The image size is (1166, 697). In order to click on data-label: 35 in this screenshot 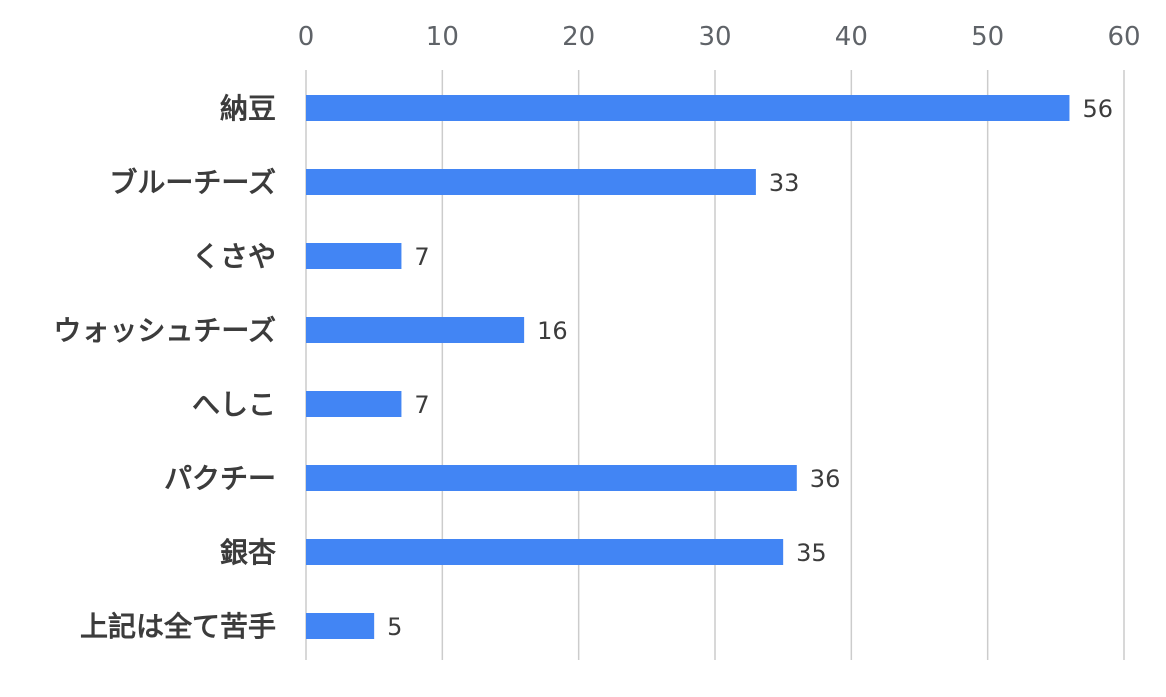, I will do `click(811, 553)`.